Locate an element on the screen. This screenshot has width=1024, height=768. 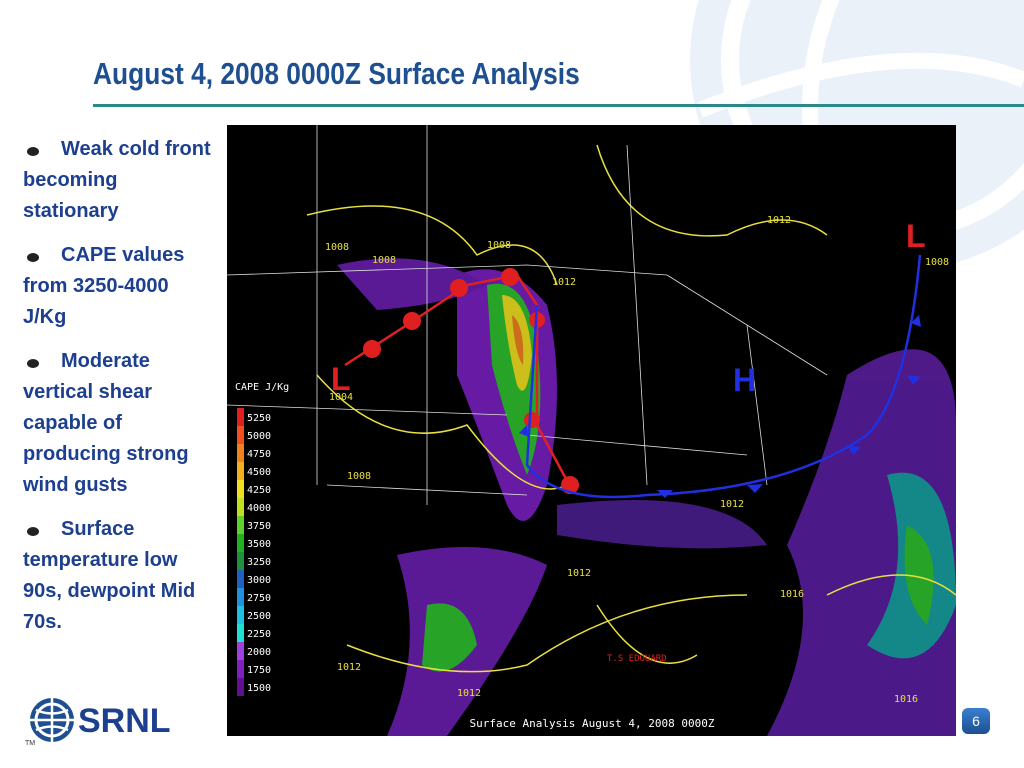
legend-label: 2000 is located at coordinates (259, 652).